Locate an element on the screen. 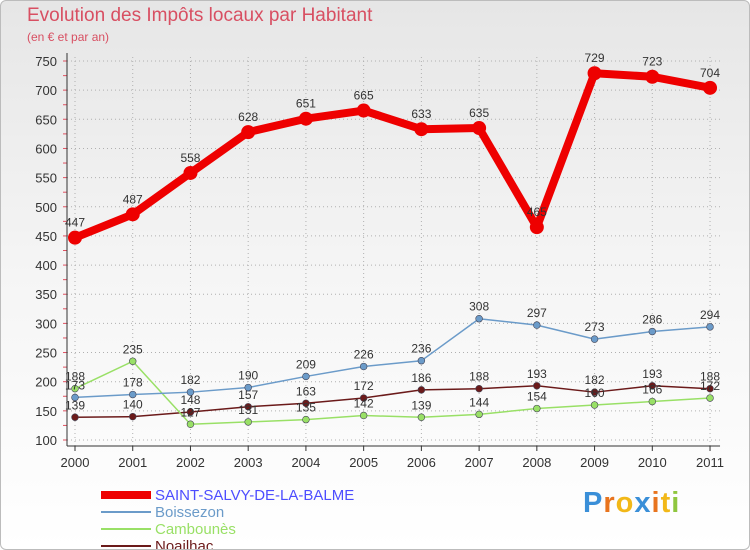 This screenshot has width=750, height=550. data-label-1: 173 is located at coordinates (75, 385).